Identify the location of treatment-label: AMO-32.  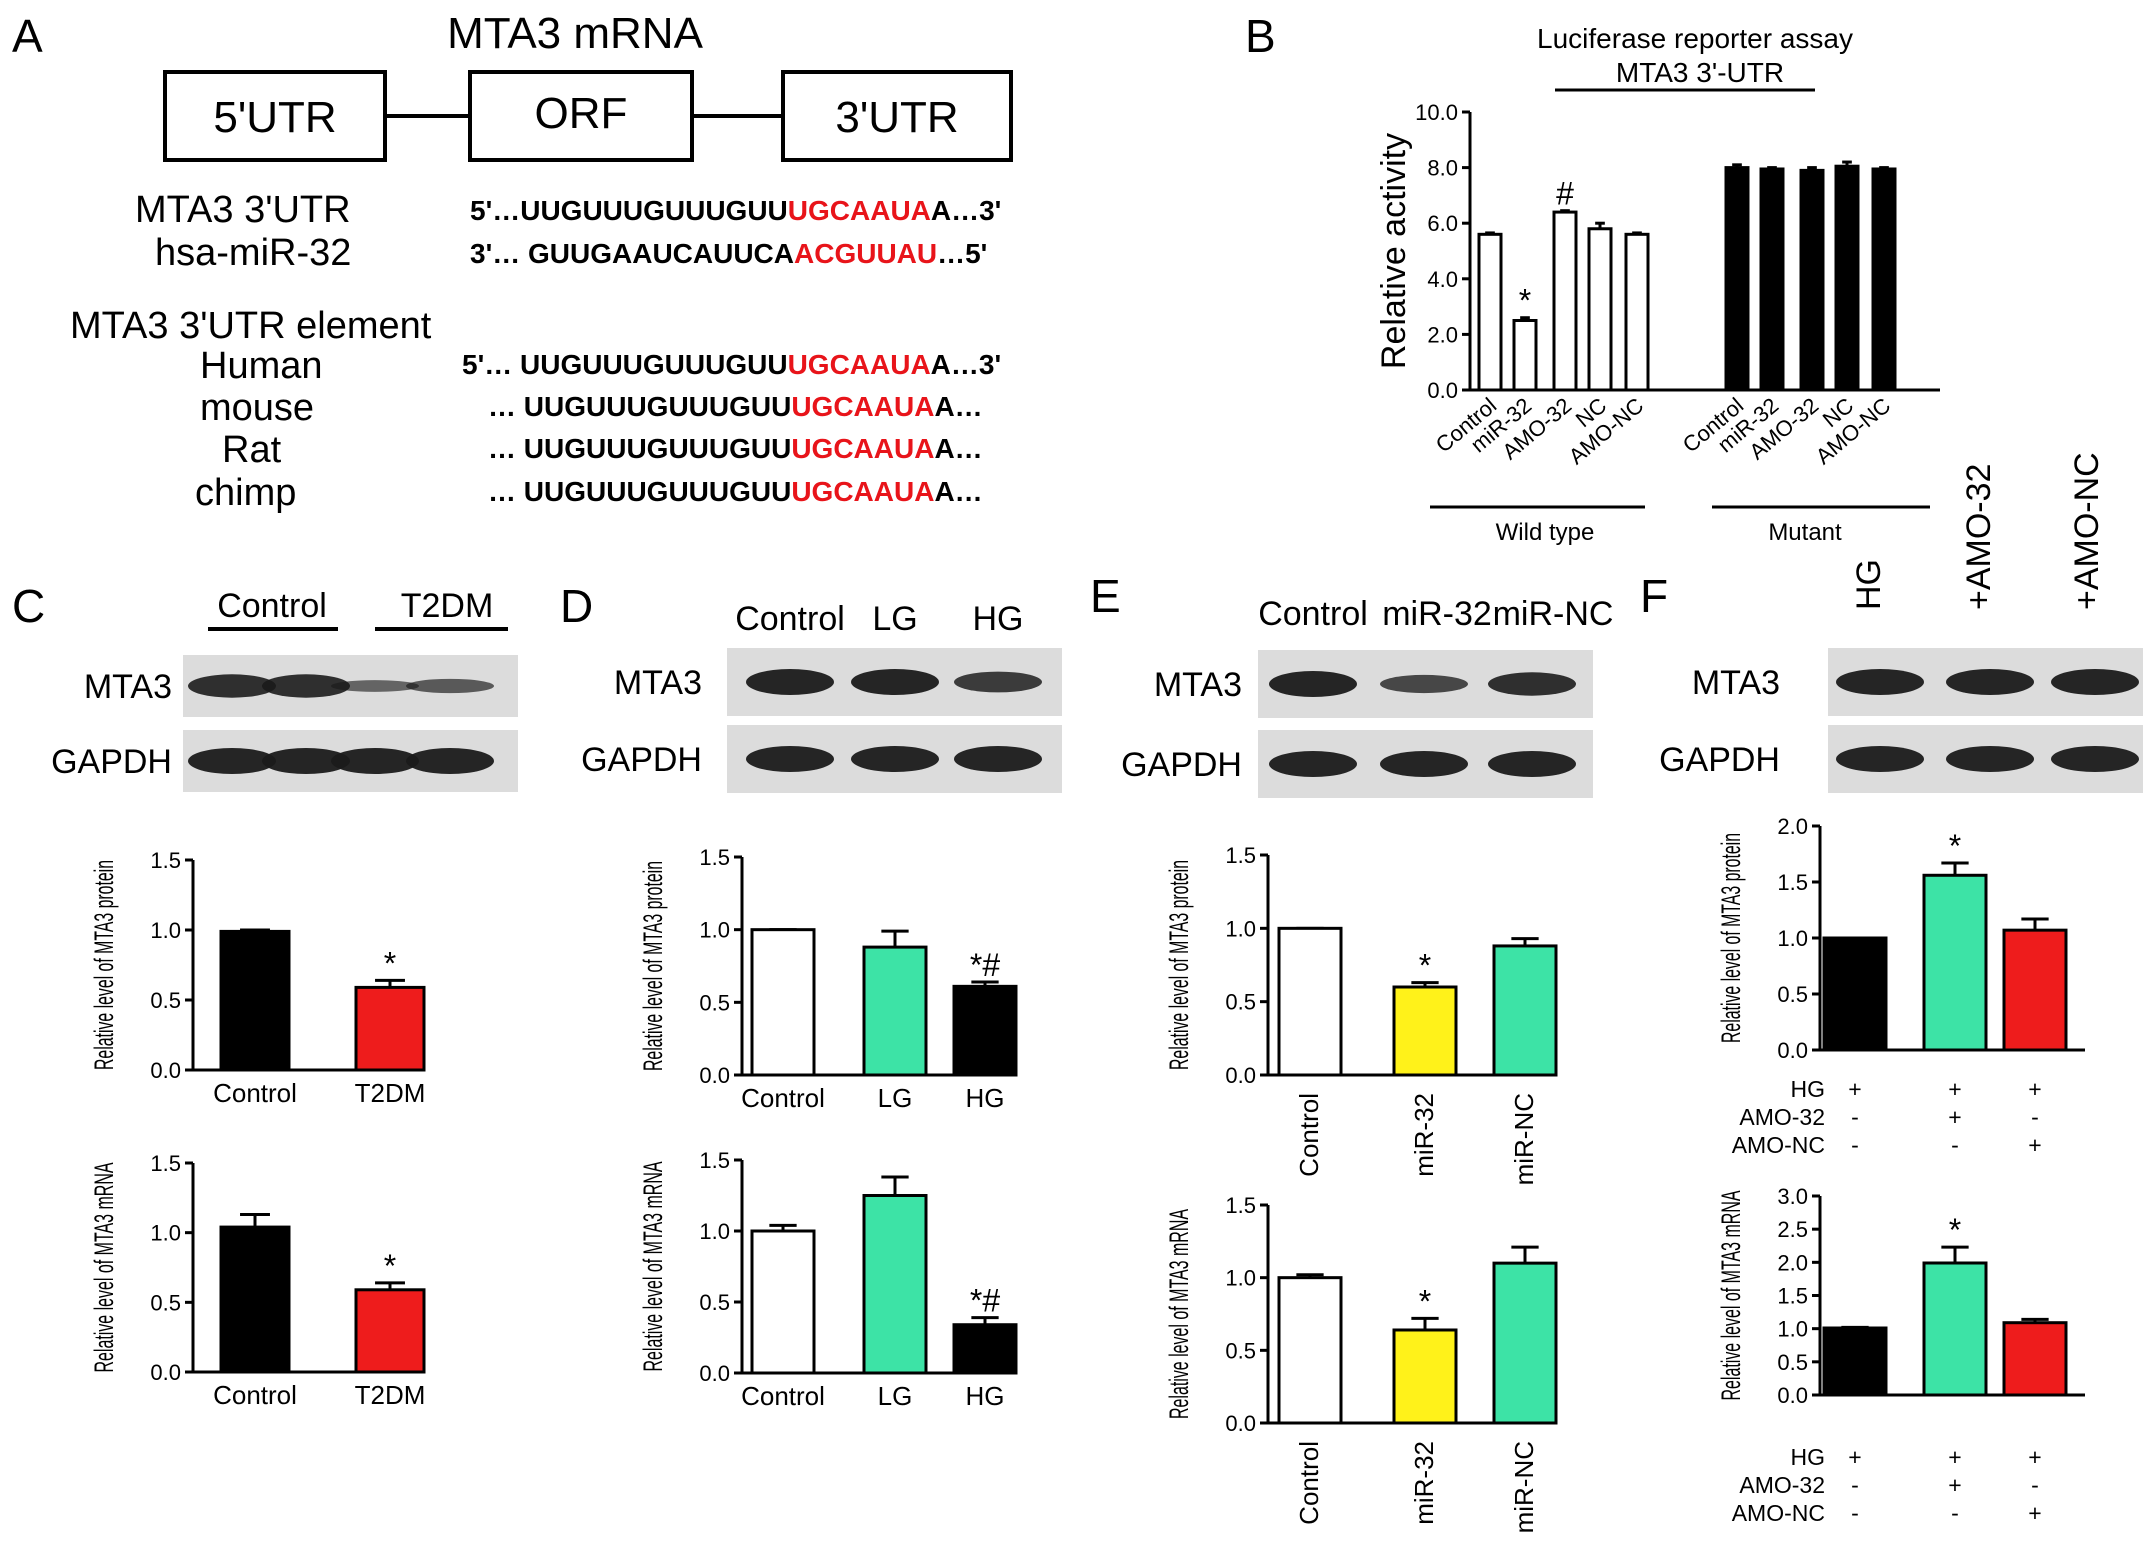
(1782, 1117).